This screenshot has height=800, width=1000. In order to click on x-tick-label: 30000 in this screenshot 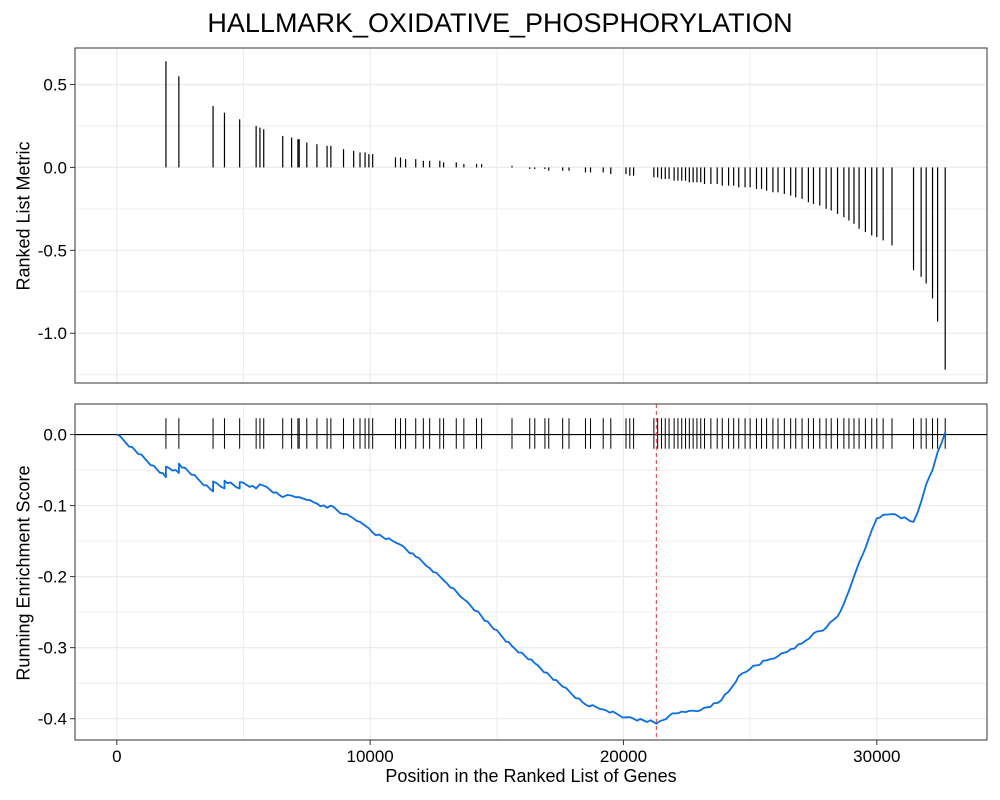, I will do `click(876, 756)`.